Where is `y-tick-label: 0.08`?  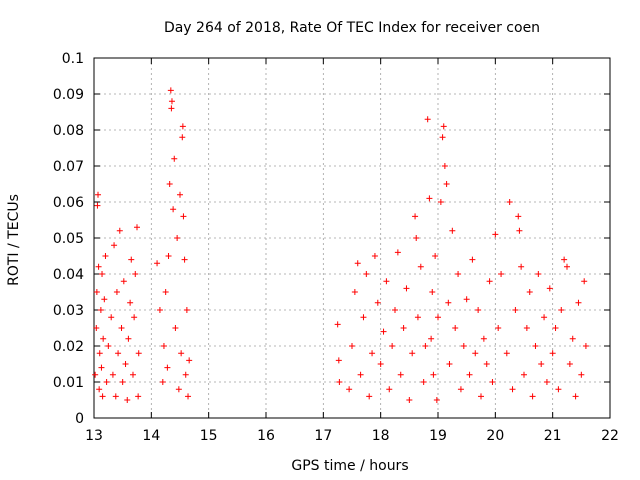
y-tick-label: 0.08 is located at coordinates (68, 131).